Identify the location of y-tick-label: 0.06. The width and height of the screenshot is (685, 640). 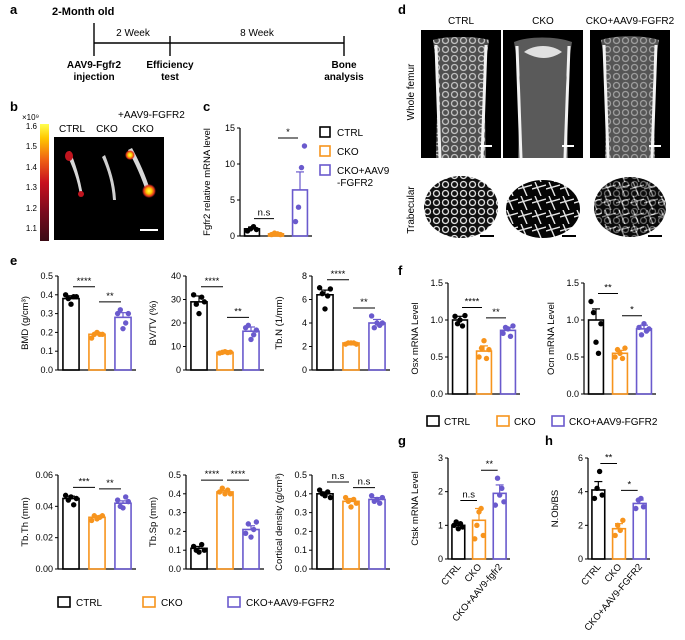
(44, 475).